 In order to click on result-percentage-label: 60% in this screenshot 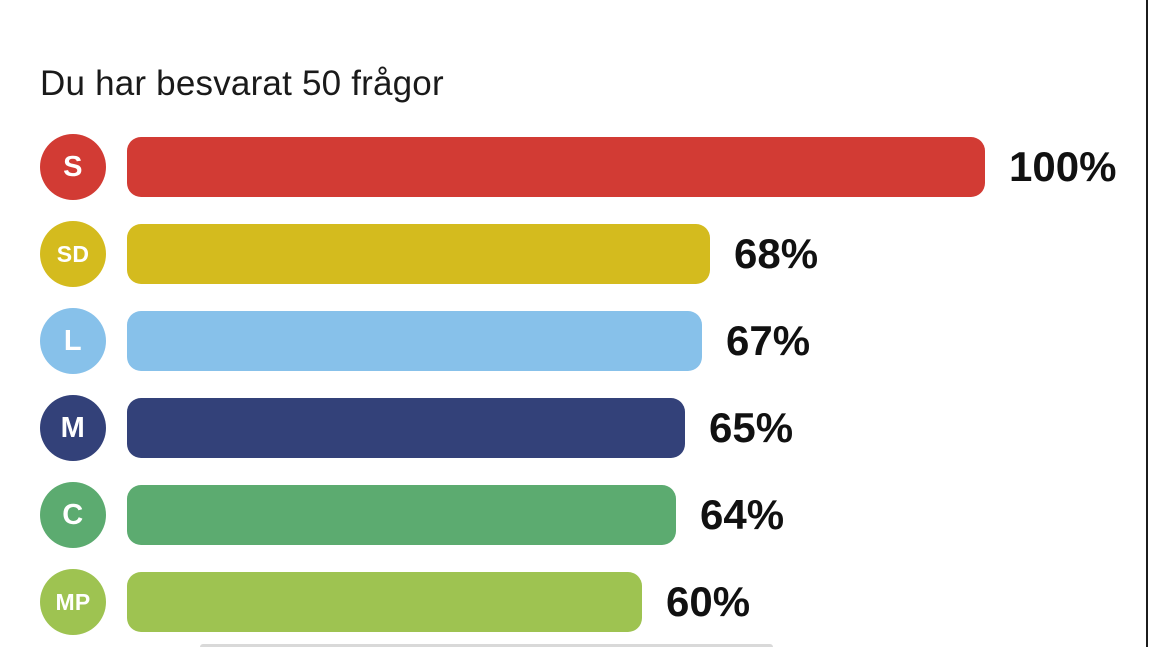, I will do `click(708, 601)`.